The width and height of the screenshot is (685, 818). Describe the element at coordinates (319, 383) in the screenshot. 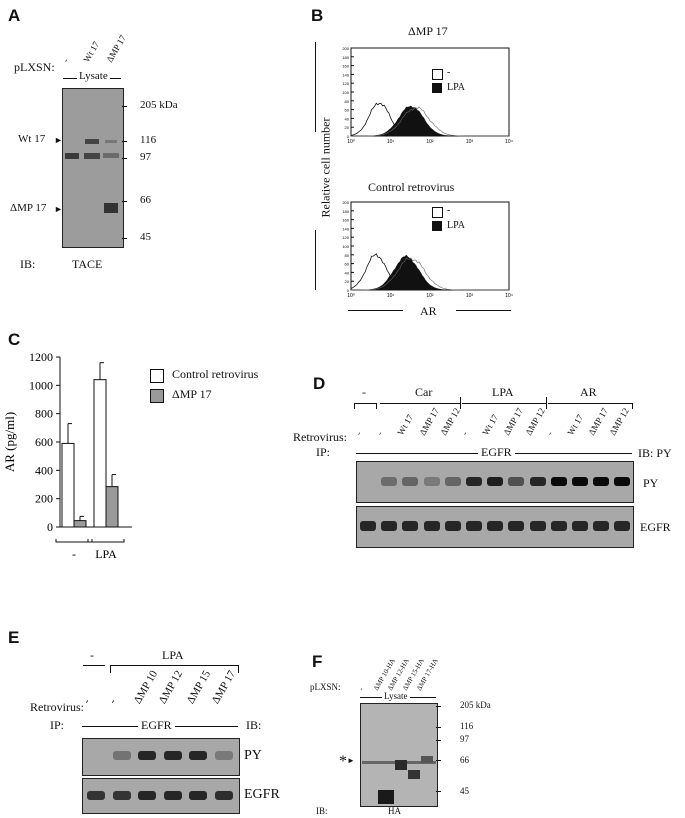

I see `panel-label-d: D` at that location.